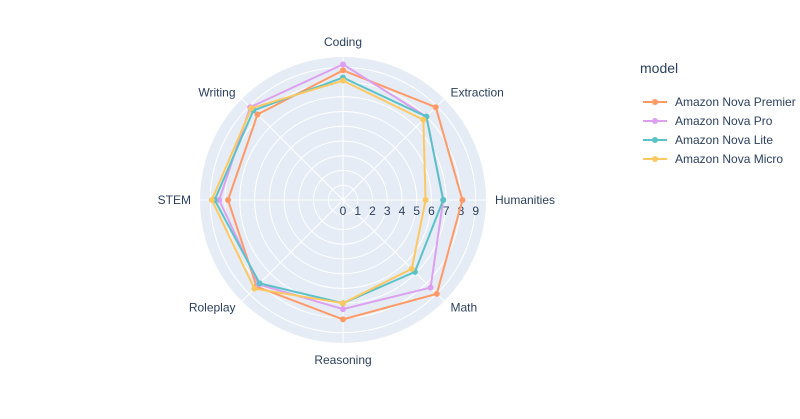  I want to click on legend-item-amazon-nova-premier: Amazon Nova Premier, so click(719, 102).